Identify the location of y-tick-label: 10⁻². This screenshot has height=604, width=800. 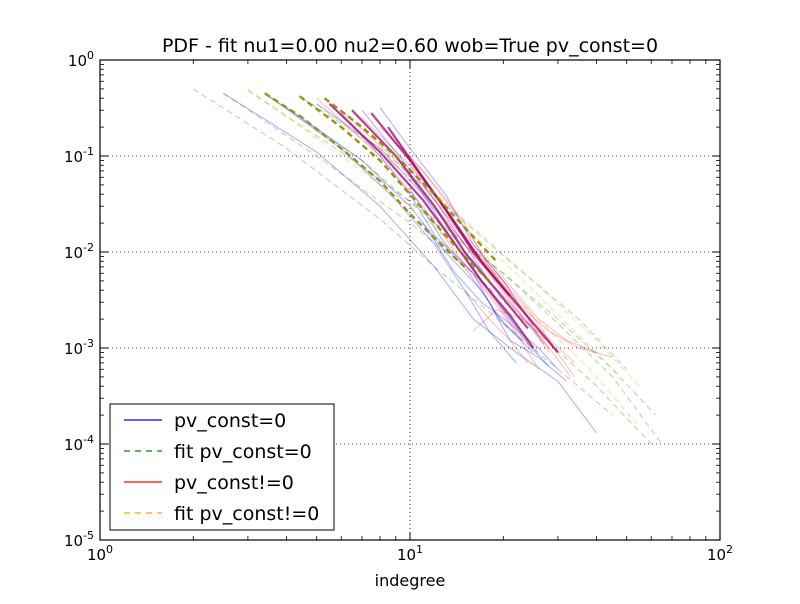
(79, 251).